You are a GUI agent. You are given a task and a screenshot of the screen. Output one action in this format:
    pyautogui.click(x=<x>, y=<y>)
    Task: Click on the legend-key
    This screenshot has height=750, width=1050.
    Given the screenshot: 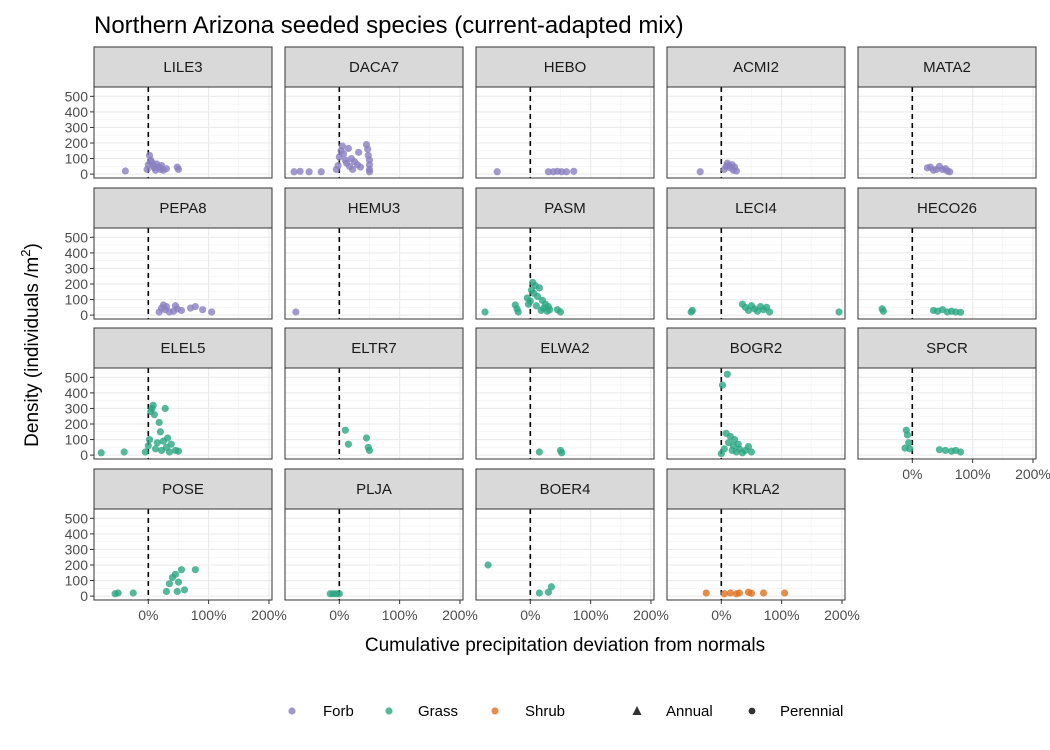 What is the action you would take?
    pyautogui.click(x=292, y=711)
    